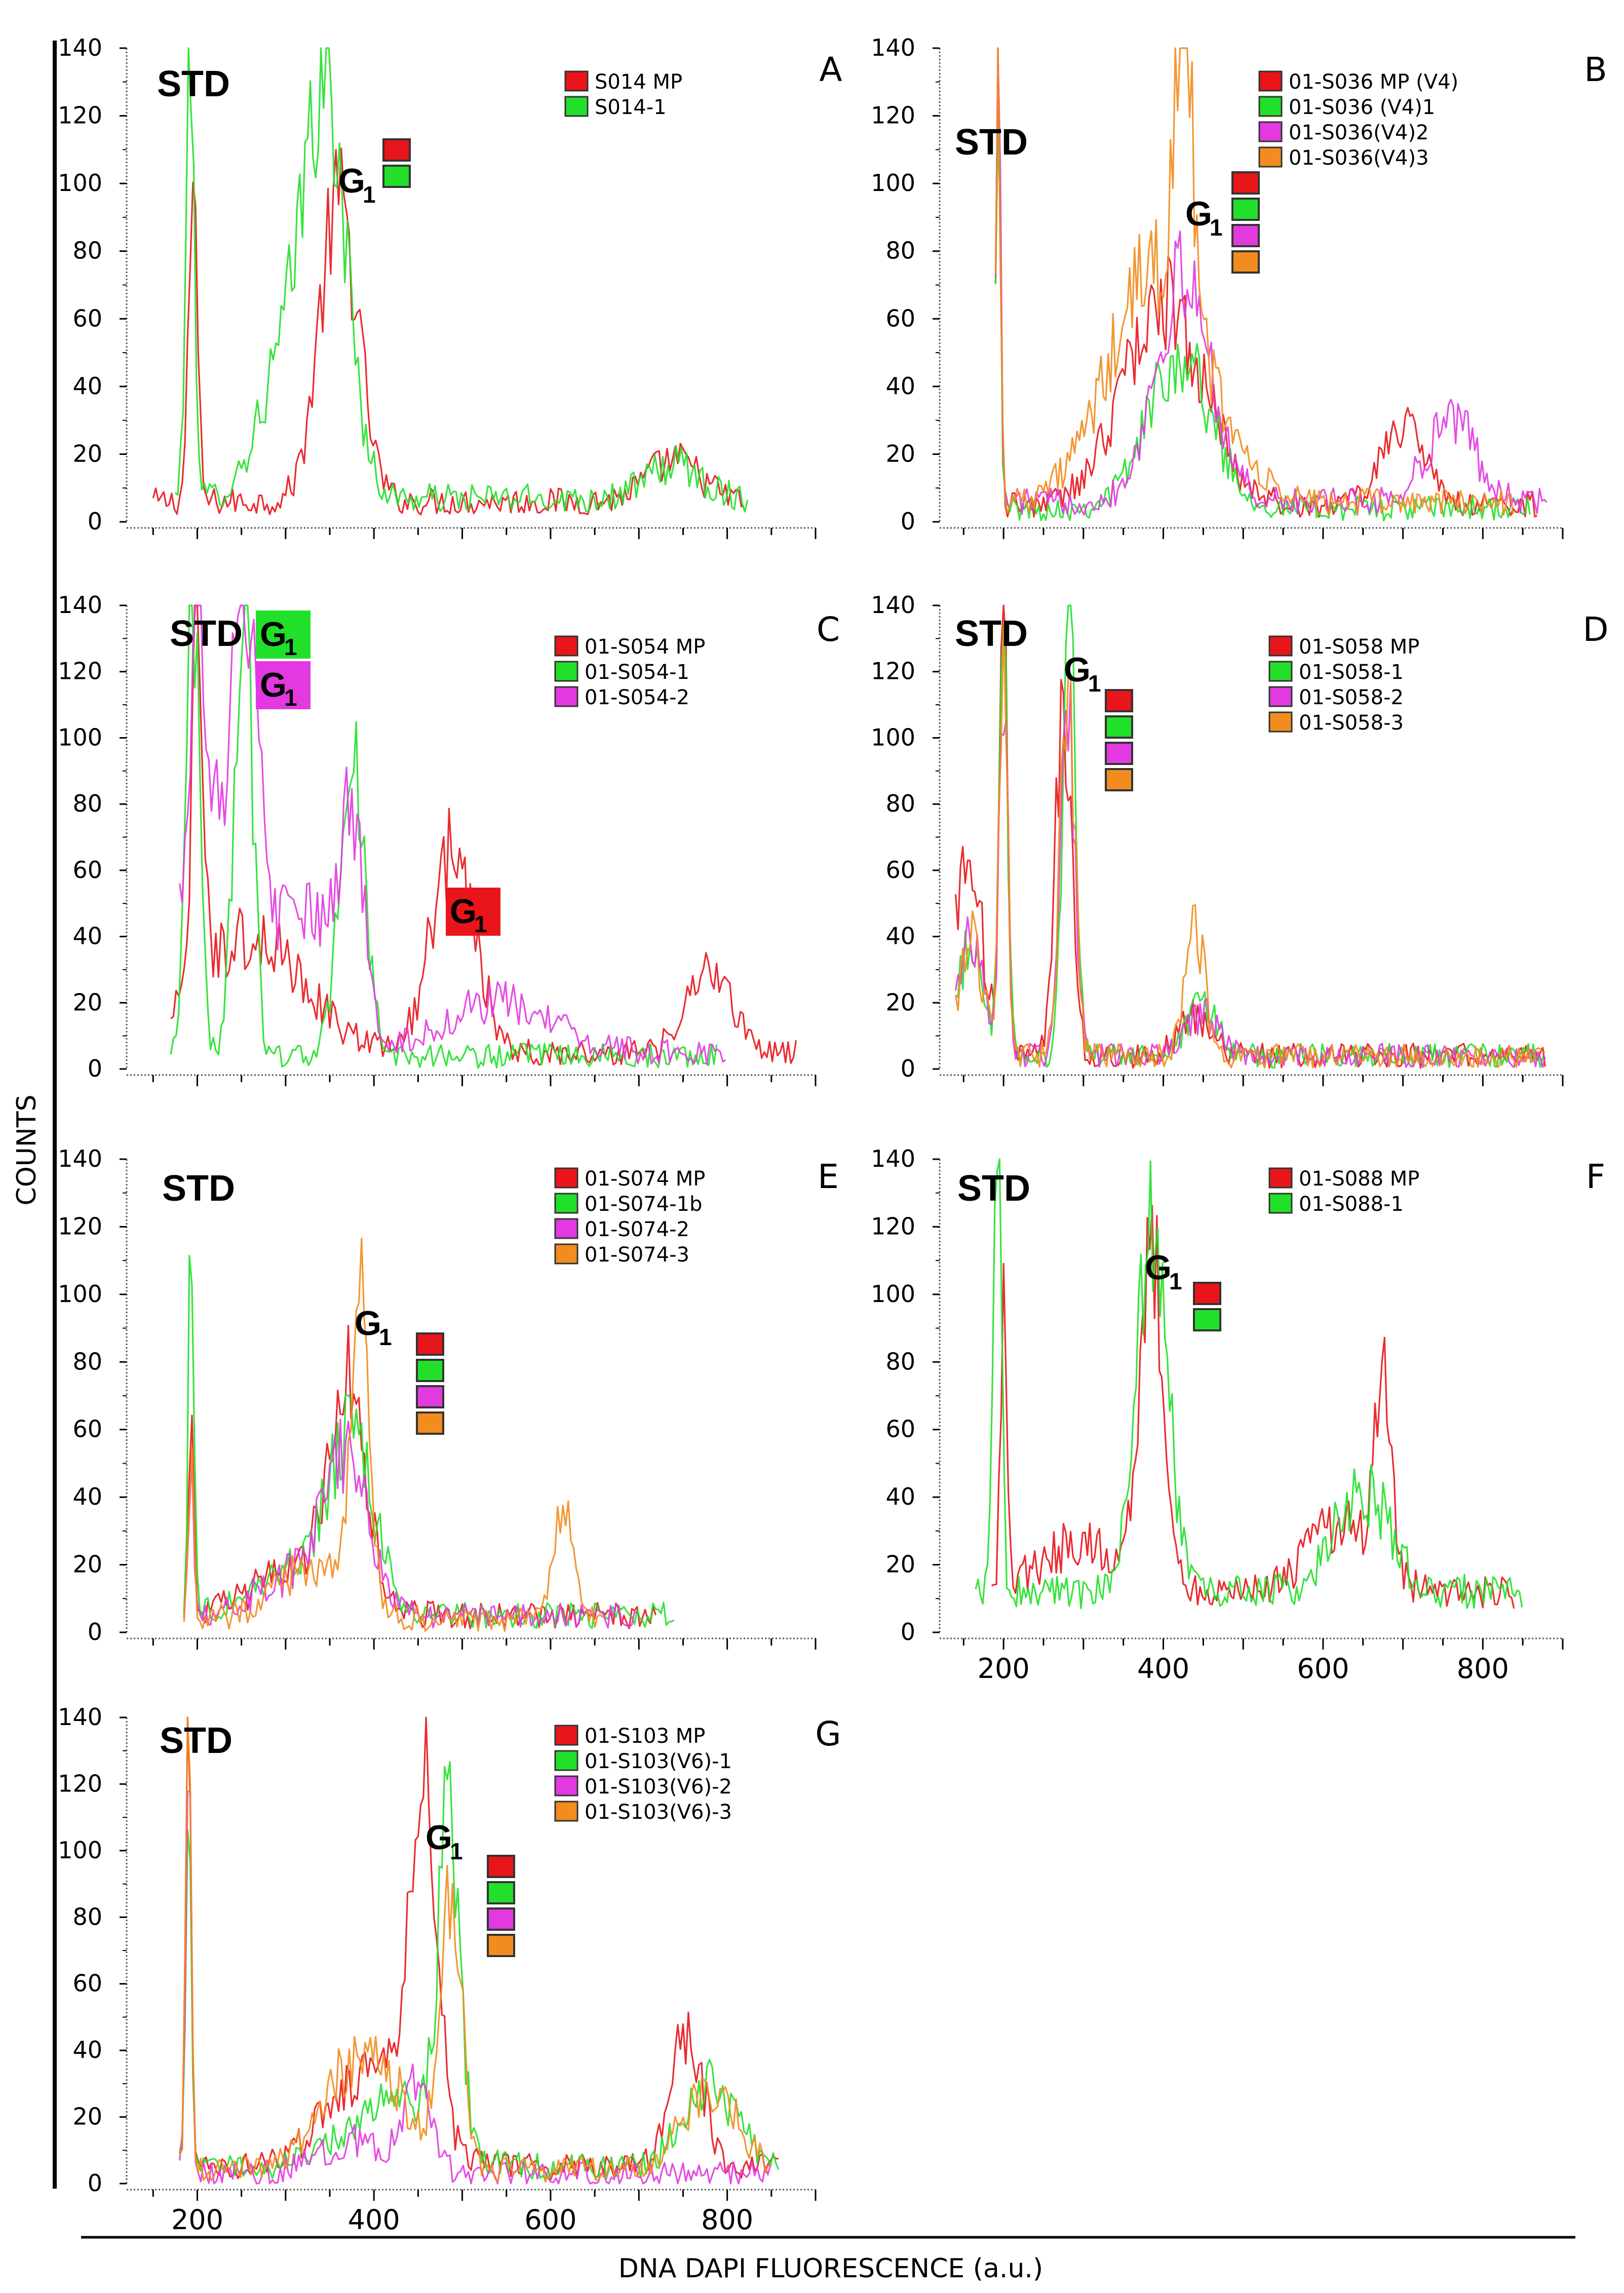  What do you see at coordinates (645, 1737) in the screenshot?
I see `legend-label: 01-S103 MP` at bounding box center [645, 1737].